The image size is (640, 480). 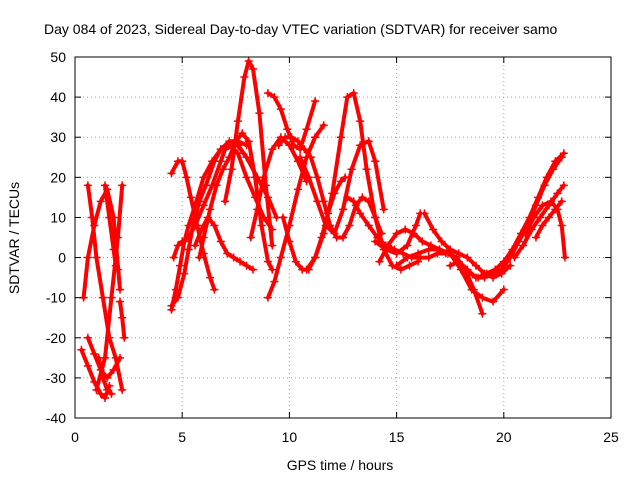 I want to click on x-tick-label: 10, so click(x=290, y=437).